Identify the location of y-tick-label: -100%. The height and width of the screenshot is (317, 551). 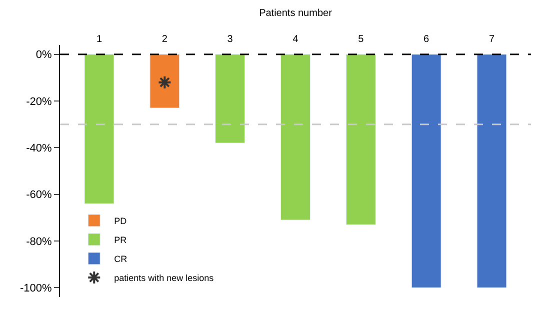
(36, 288).